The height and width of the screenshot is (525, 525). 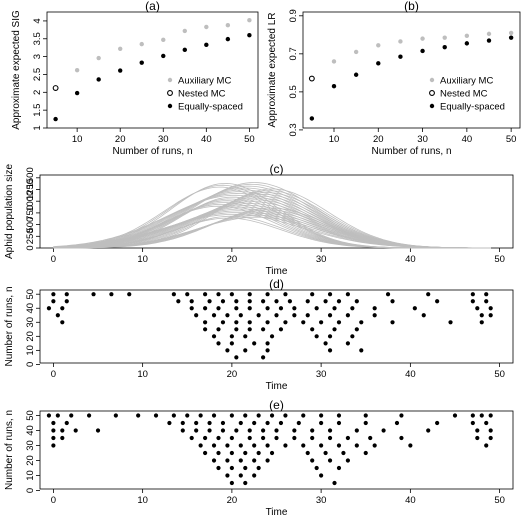 What do you see at coordinates (163, 139) in the screenshot?
I see `x-tick-label: 30` at bounding box center [163, 139].